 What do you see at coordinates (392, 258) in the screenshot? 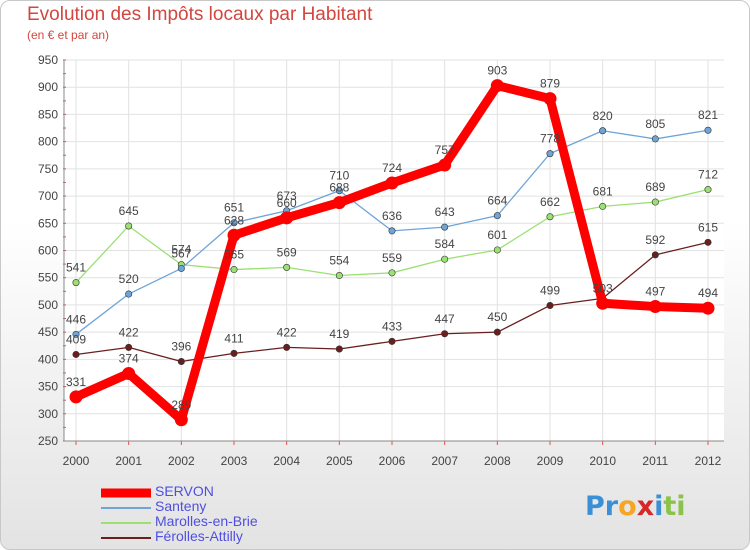
I see `data-label-marolles-en-brie: 559` at bounding box center [392, 258].